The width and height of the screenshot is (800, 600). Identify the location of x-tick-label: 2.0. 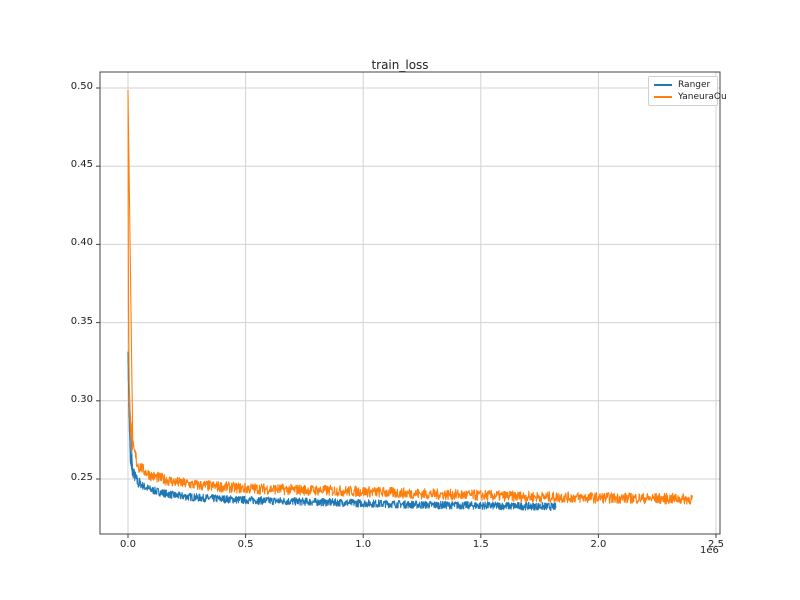
(598, 544).